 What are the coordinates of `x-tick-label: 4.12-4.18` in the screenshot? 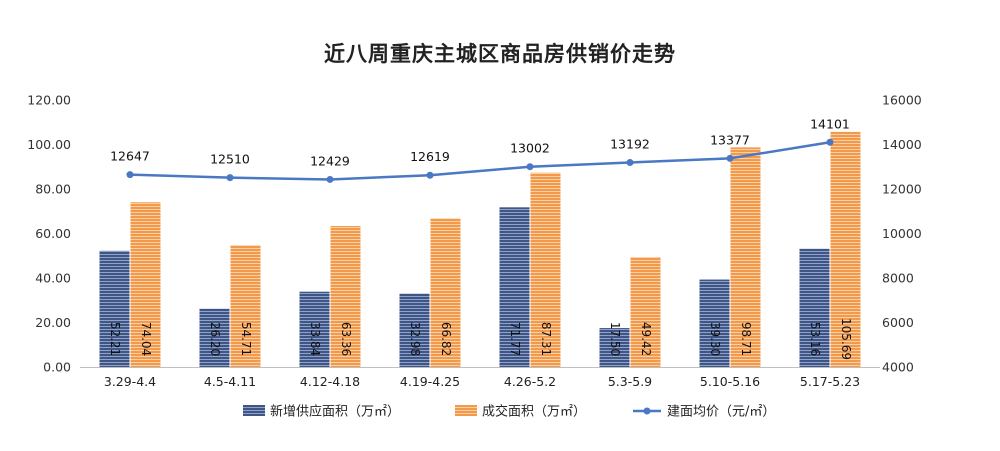 It's located at (330, 381).